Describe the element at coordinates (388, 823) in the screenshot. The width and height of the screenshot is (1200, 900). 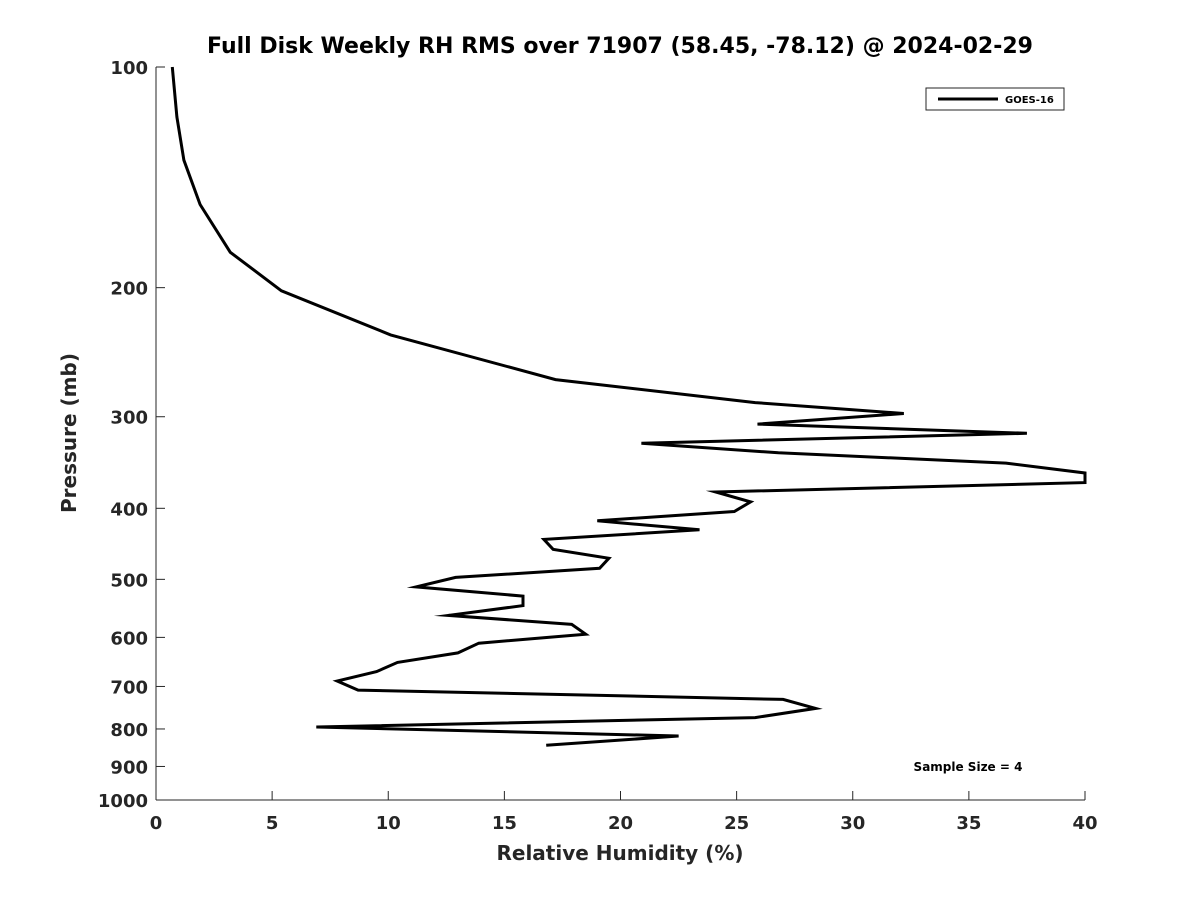
I see `x-tick-label: 10` at that location.